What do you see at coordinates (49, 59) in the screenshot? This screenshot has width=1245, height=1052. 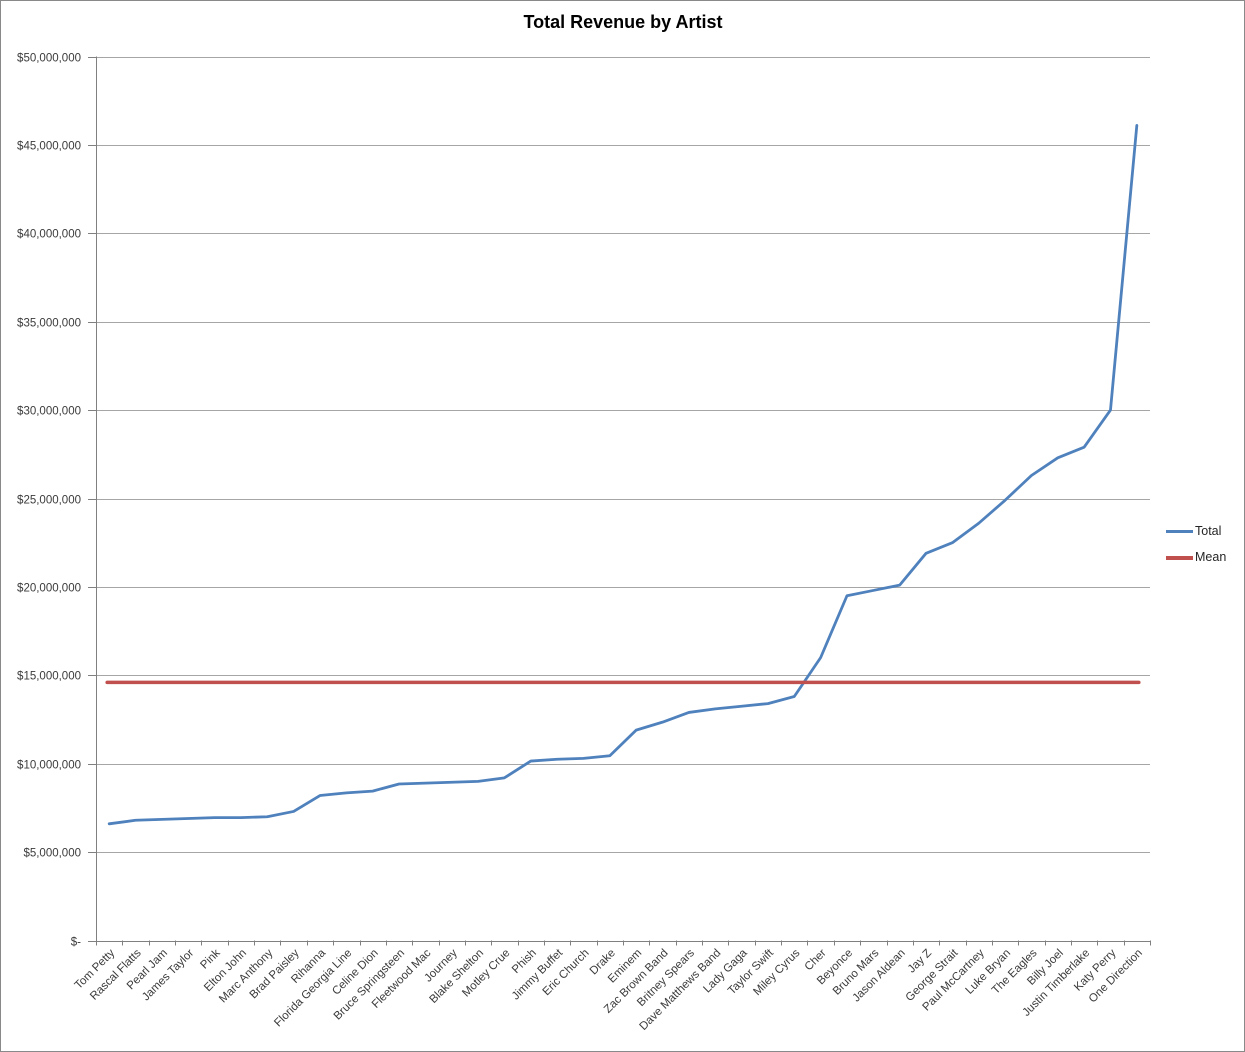 I see `y-tick-label: $50,000,000` at bounding box center [49, 59].